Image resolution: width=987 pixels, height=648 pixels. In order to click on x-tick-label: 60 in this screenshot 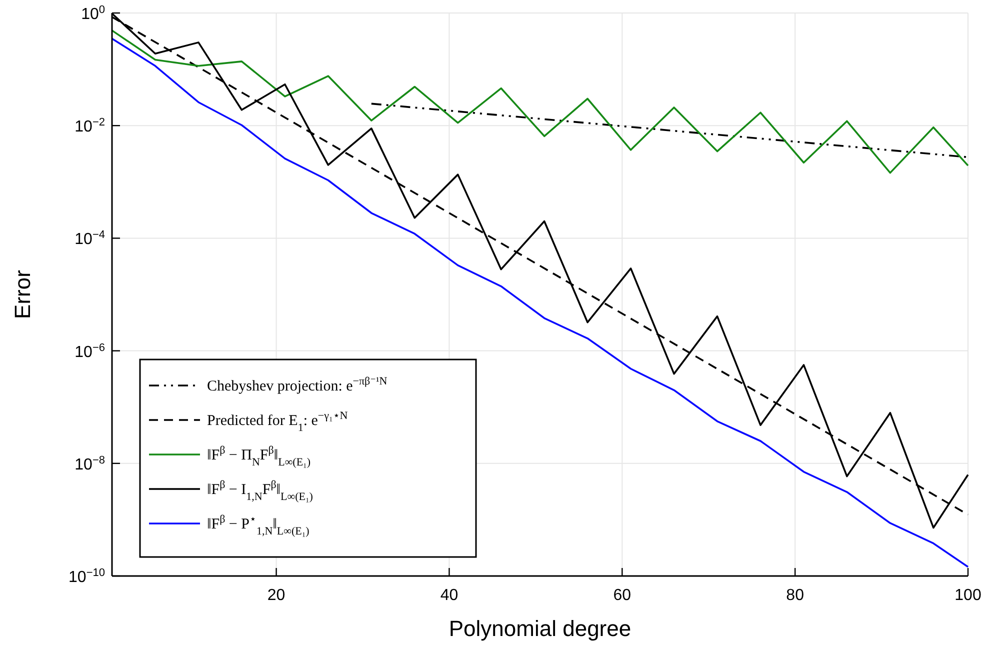, I will do `click(622, 595)`.